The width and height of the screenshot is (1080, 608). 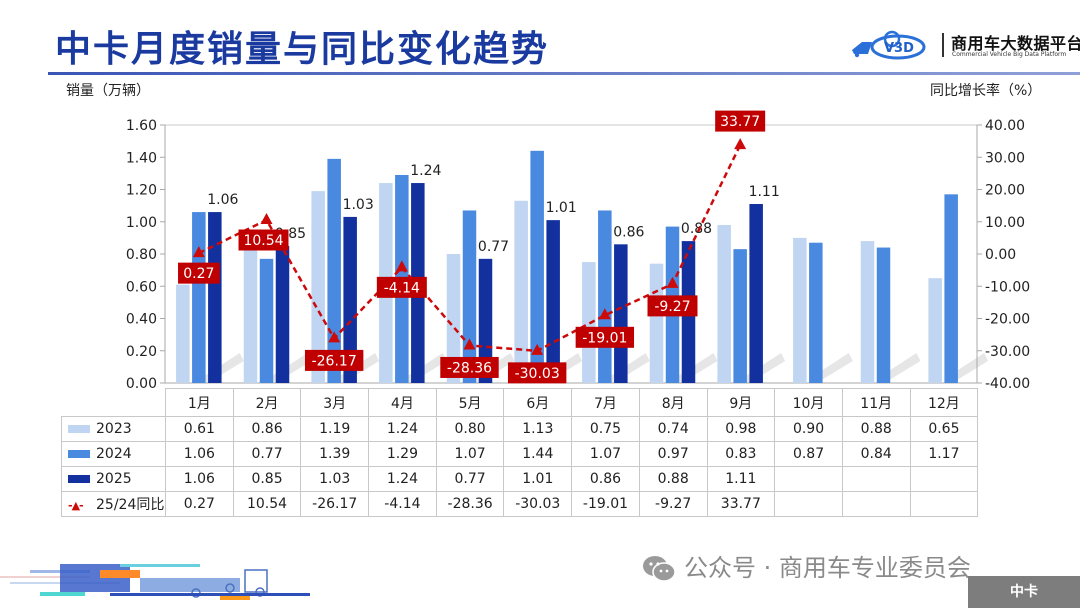 I want to click on category-tag: 中卡, so click(x=1024, y=592).